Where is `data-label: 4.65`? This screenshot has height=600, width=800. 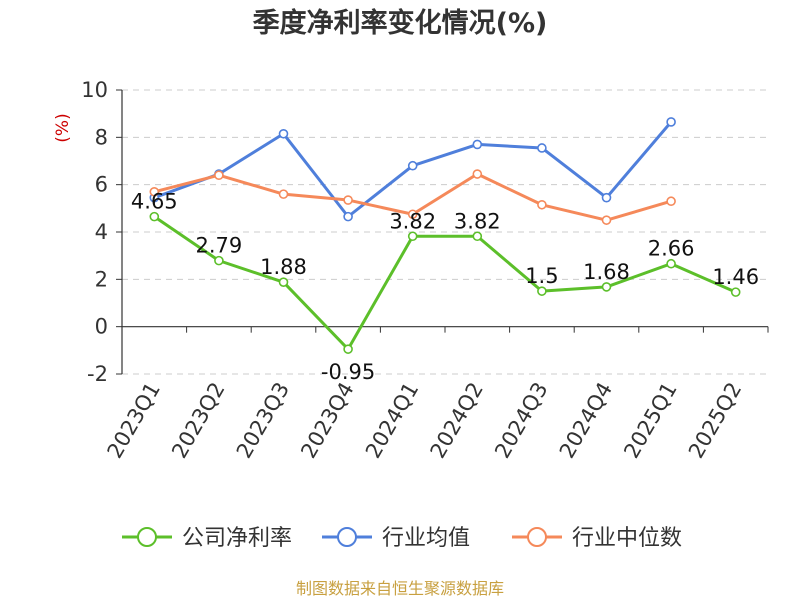 data-label: 4.65 is located at coordinates (154, 202).